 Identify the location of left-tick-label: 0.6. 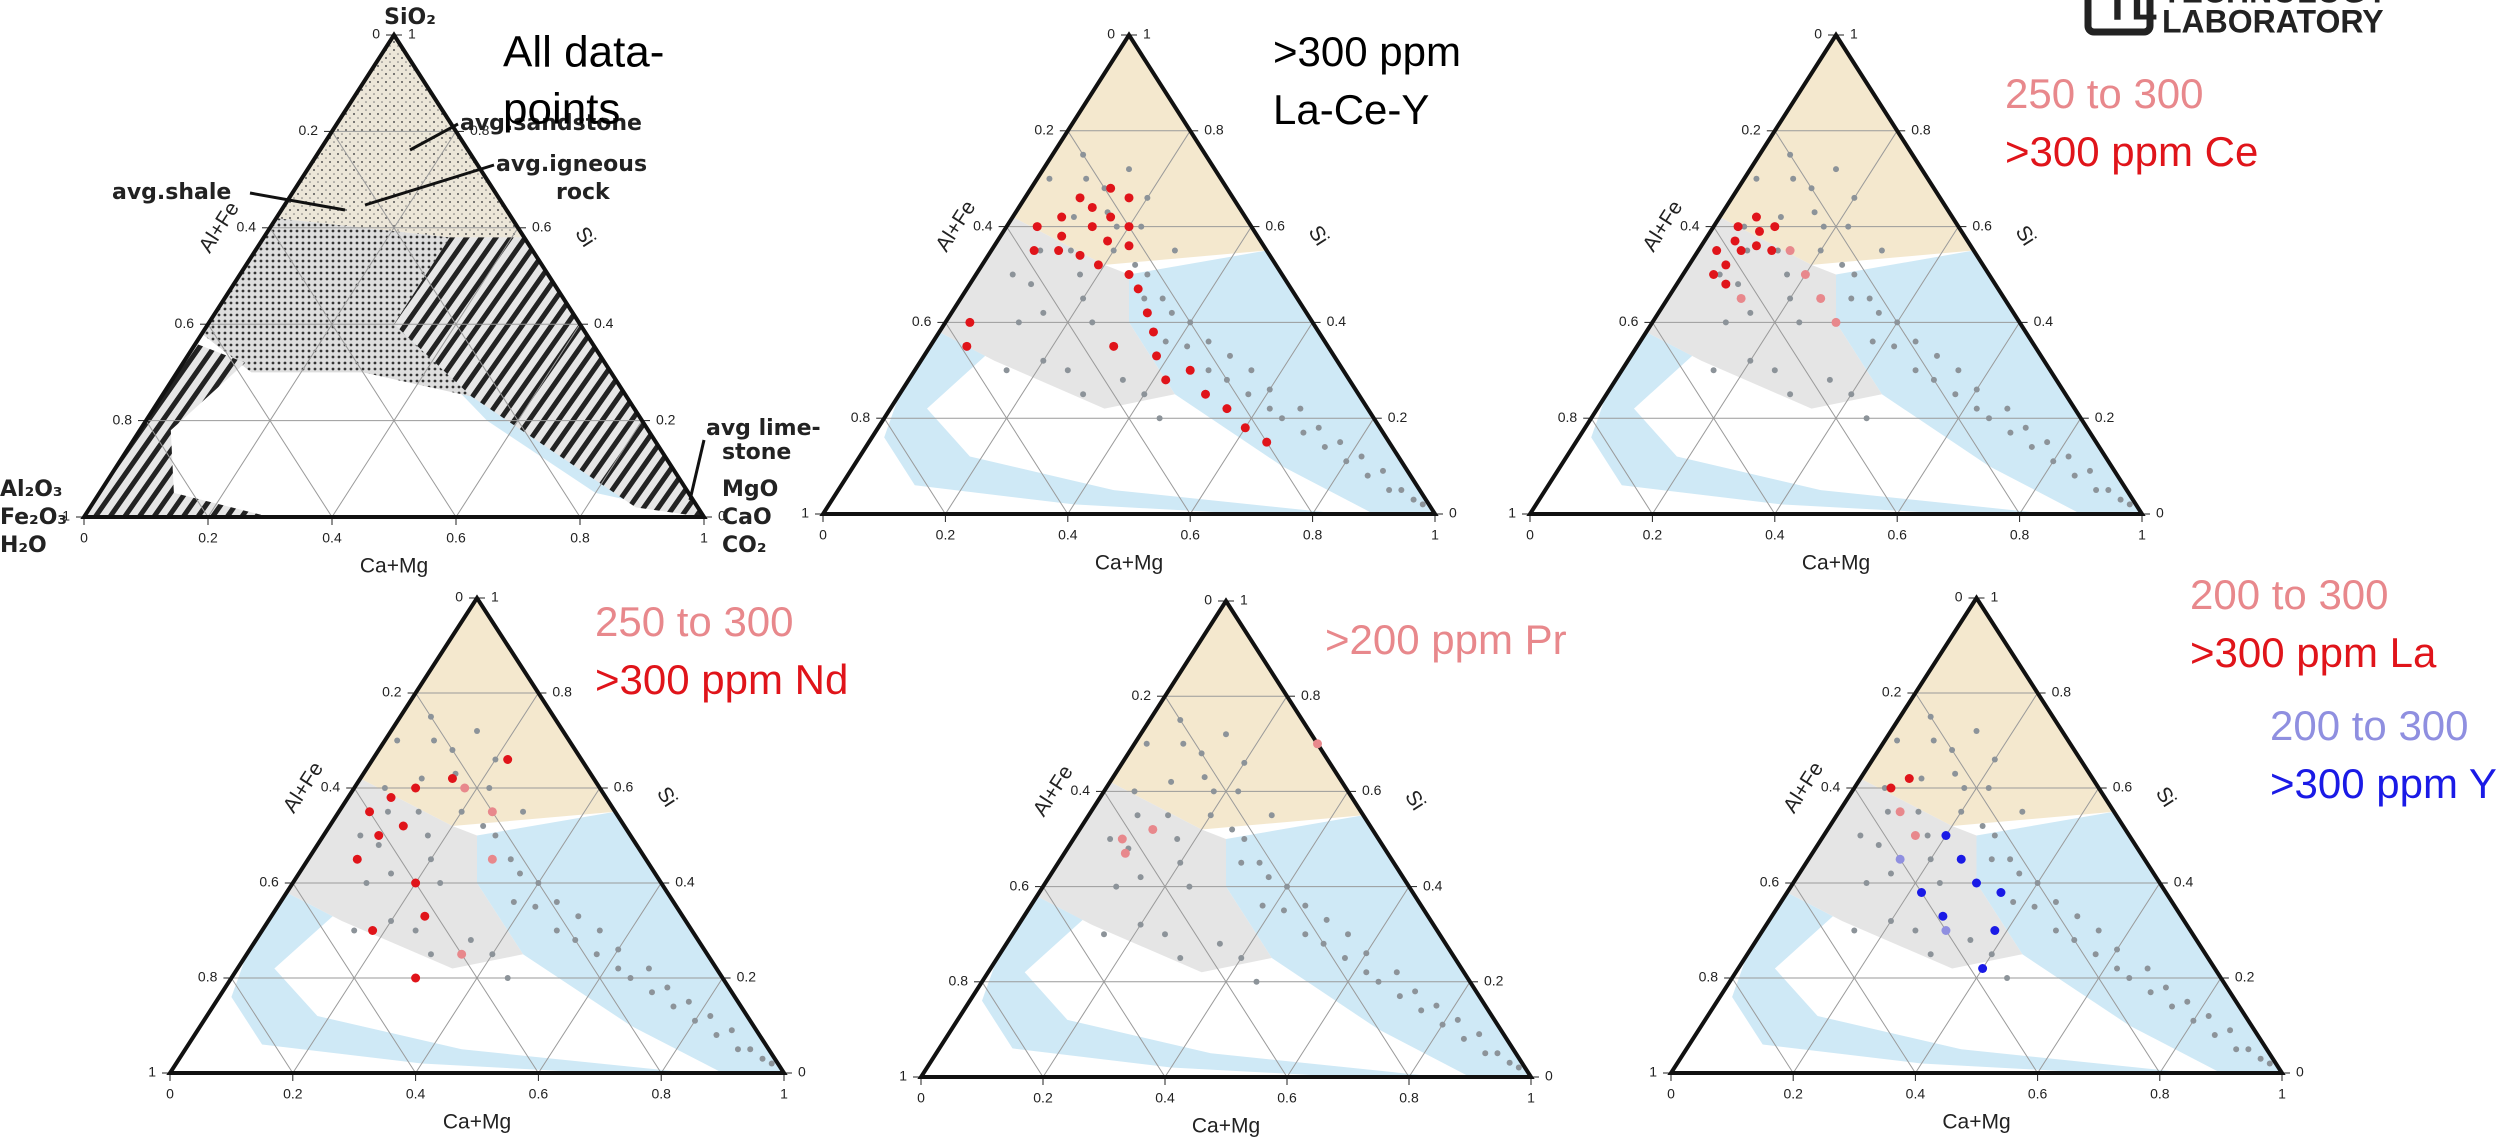
(185, 323).